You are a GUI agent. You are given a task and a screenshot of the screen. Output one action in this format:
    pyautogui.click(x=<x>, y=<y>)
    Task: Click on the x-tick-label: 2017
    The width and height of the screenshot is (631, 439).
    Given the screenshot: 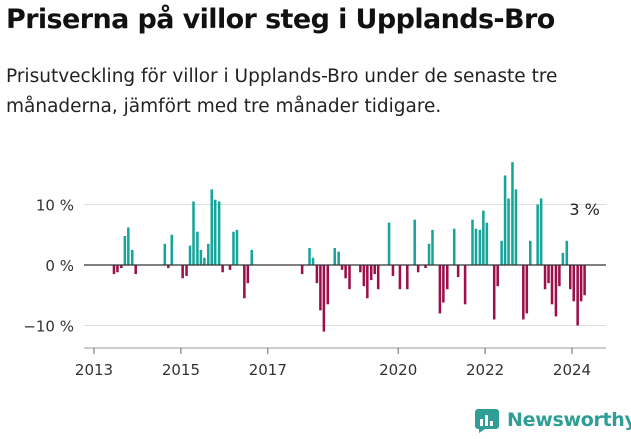 What is the action you would take?
    pyautogui.click(x=268, y=370)
    